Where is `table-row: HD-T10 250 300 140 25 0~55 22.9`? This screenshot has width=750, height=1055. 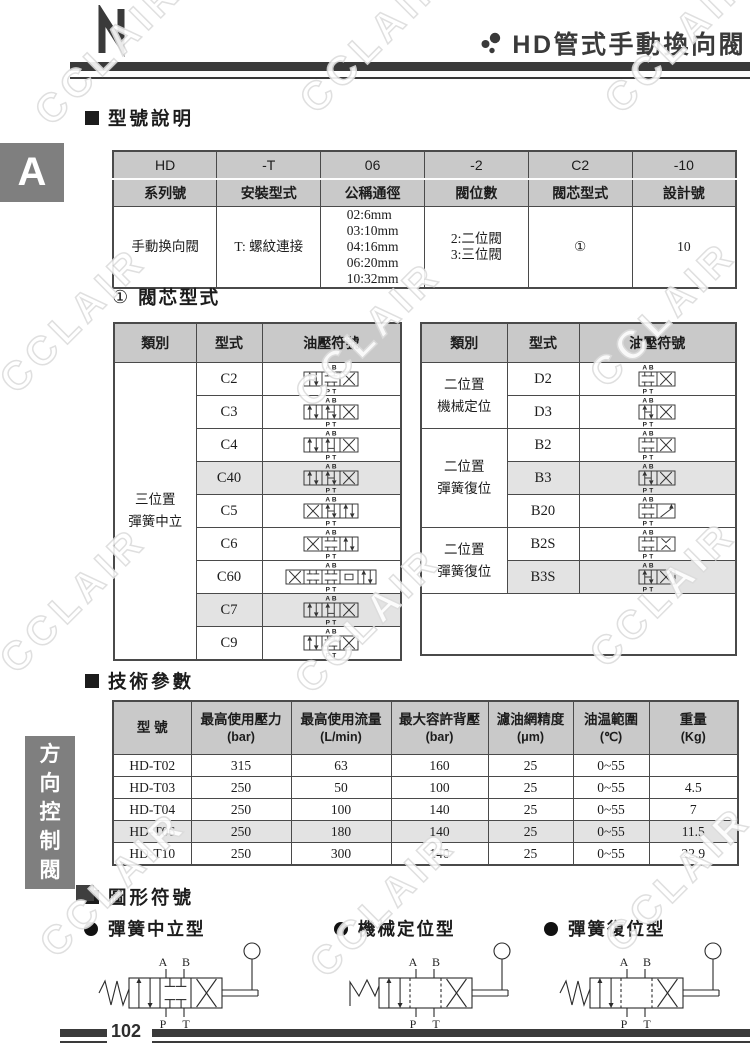 table-row: HD-T10 250 300 140 25 0~55 22.9 is located at coordinates (425, 854).